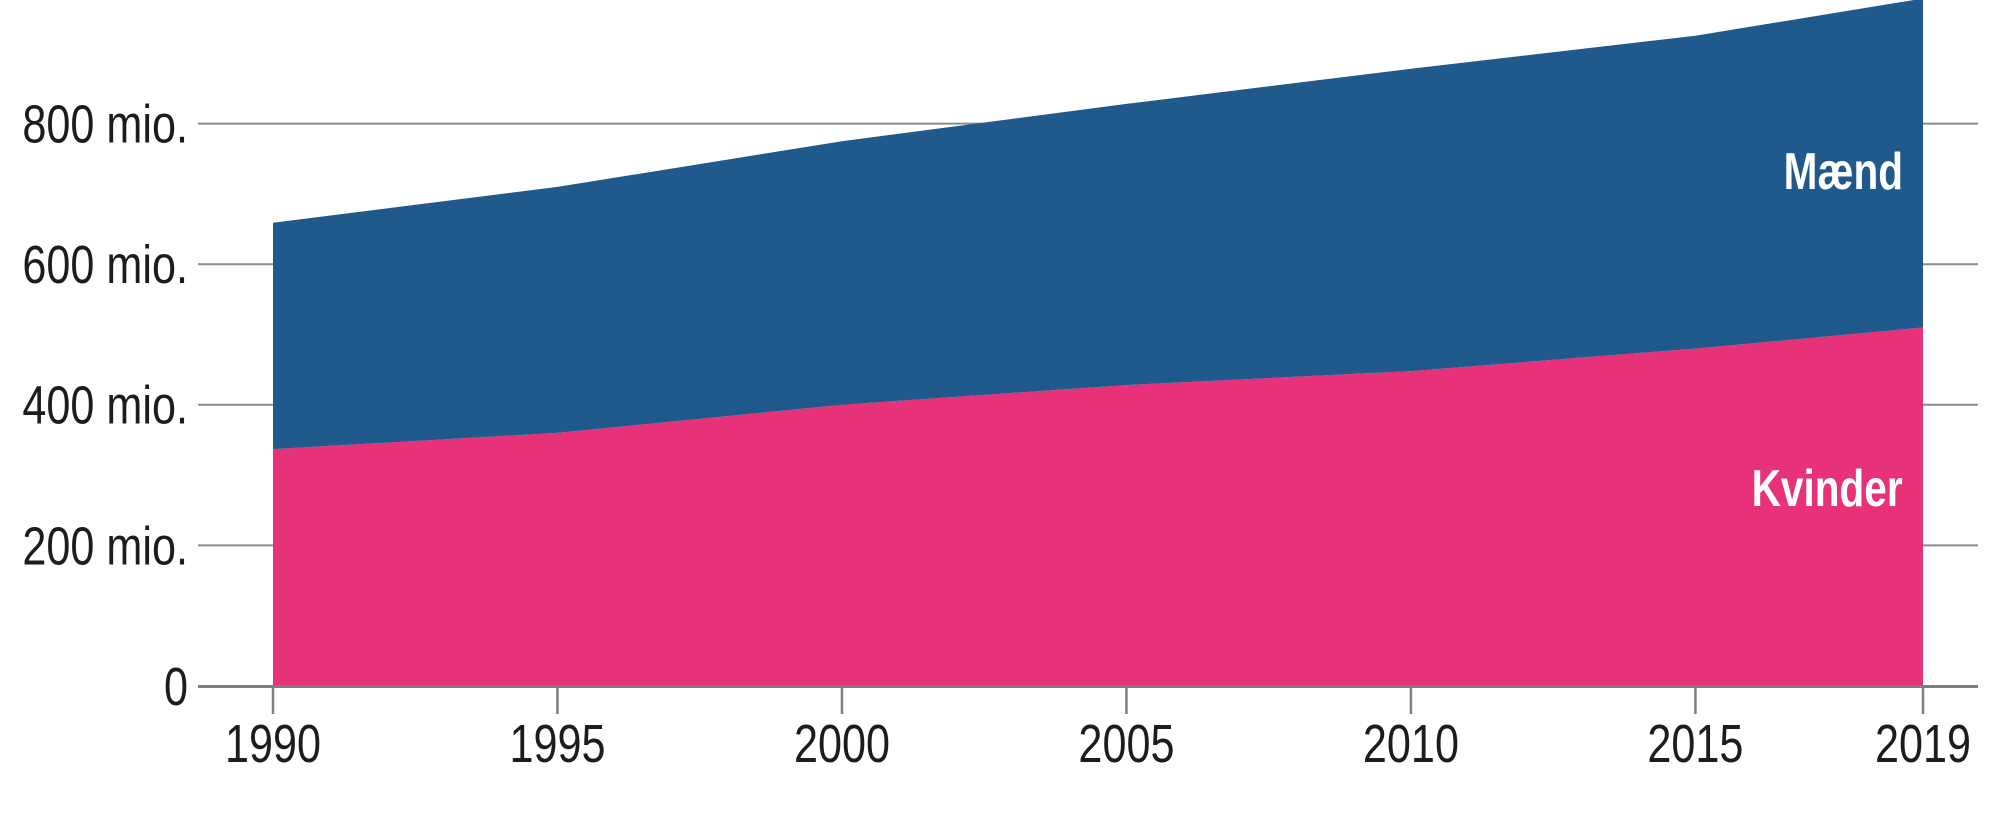 The image size is (2000, 828). What do you see at coordinates (1126, 745) in the screenshot?
I see `x-axis-tick-label-2005: 2005` at bounding box center [1126, 745].